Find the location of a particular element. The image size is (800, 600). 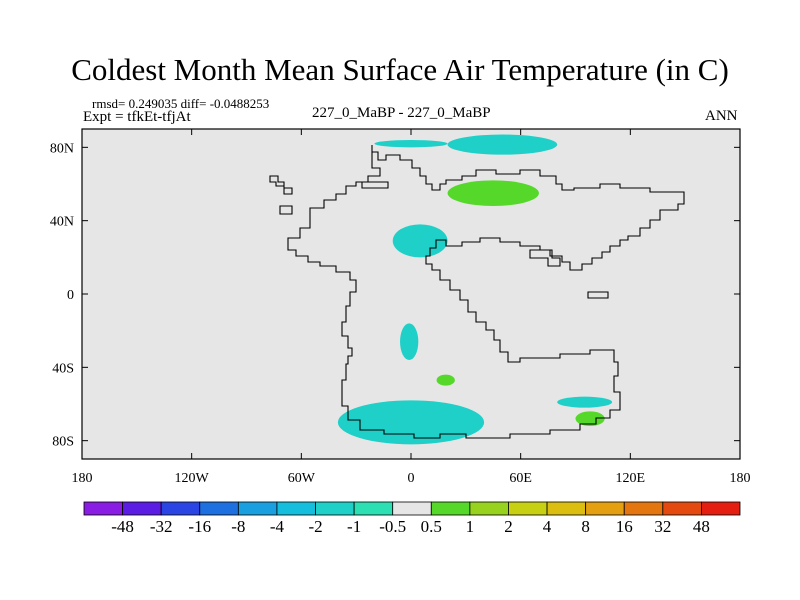

x-tick-label: 60E is located at coordinates (520, 478).